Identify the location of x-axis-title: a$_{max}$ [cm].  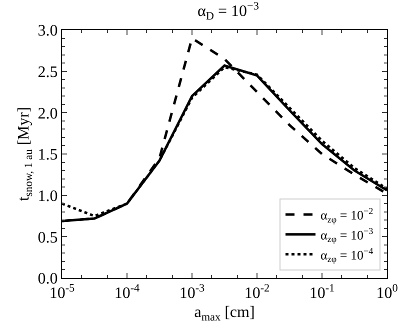
(224, 314).